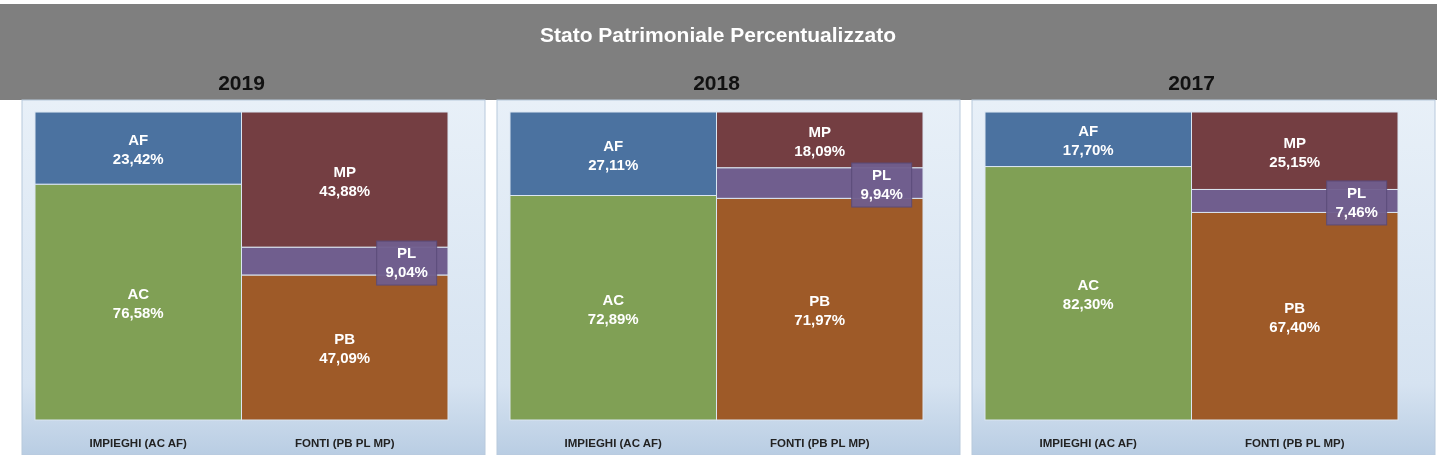 This screenshot has width=1437, height=455. Describe the element at coordinates (1295, 161) in the screenshot. I see `data-label: 25,15%` at that location.